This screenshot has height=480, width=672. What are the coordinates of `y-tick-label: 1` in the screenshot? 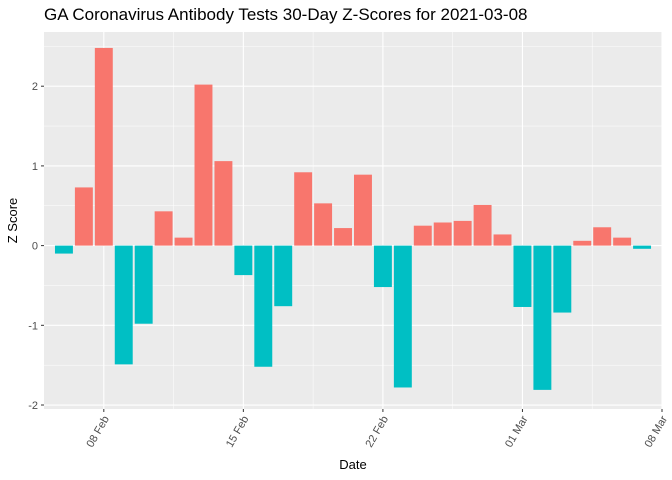 It's located at (35, 167).